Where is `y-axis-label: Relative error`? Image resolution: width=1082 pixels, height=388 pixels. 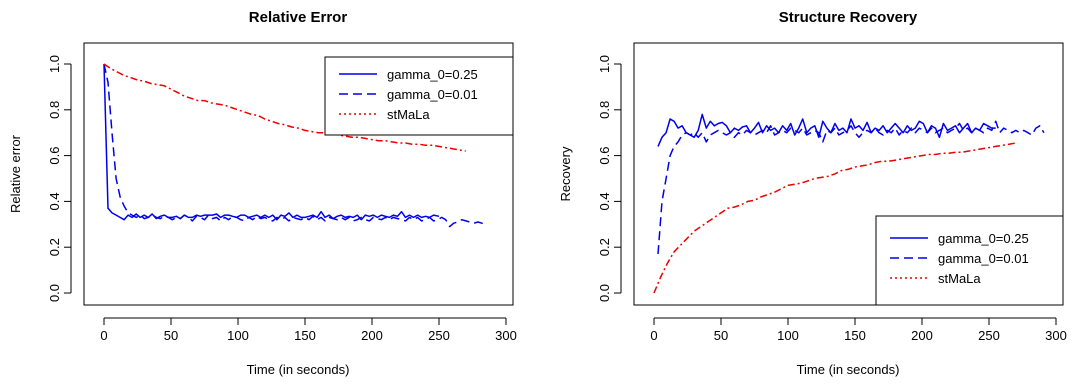 y-axis-label: Relative error is located at coordinates (15, 173).